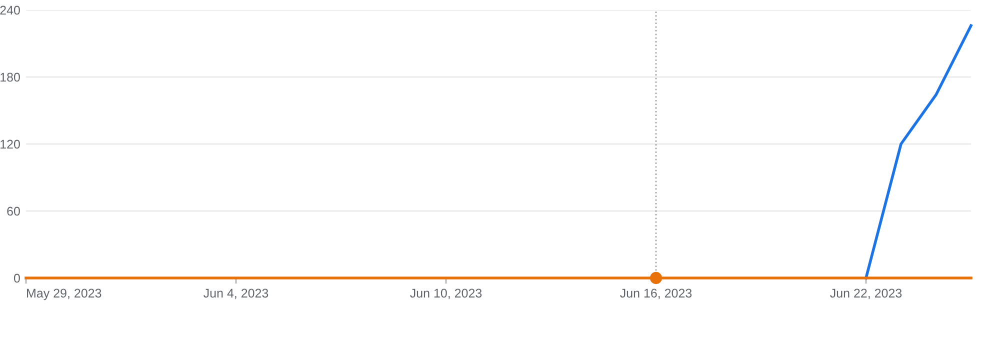  I want to click on x-tick-label: Jun 22, 2023, so click(866, 294).